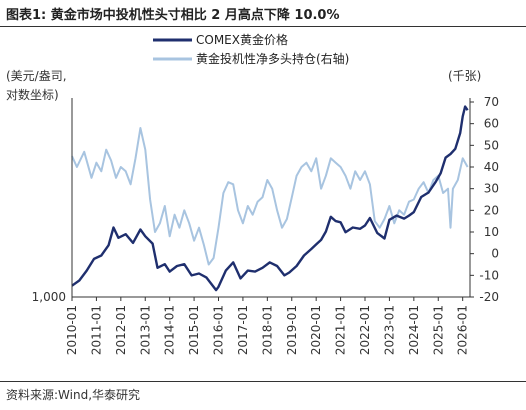  I want to click on x-axis-tick-label: 2016-01, so click(219, 330).